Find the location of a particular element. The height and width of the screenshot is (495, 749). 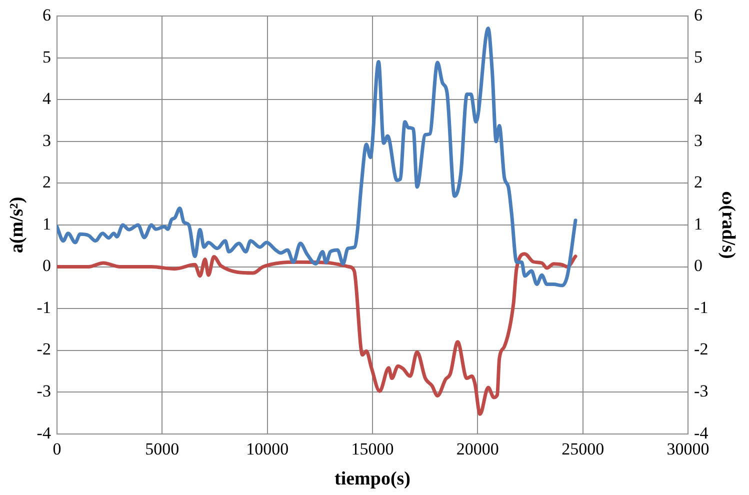

y2-tick-label: 3 is located at coordinates (698, 140).